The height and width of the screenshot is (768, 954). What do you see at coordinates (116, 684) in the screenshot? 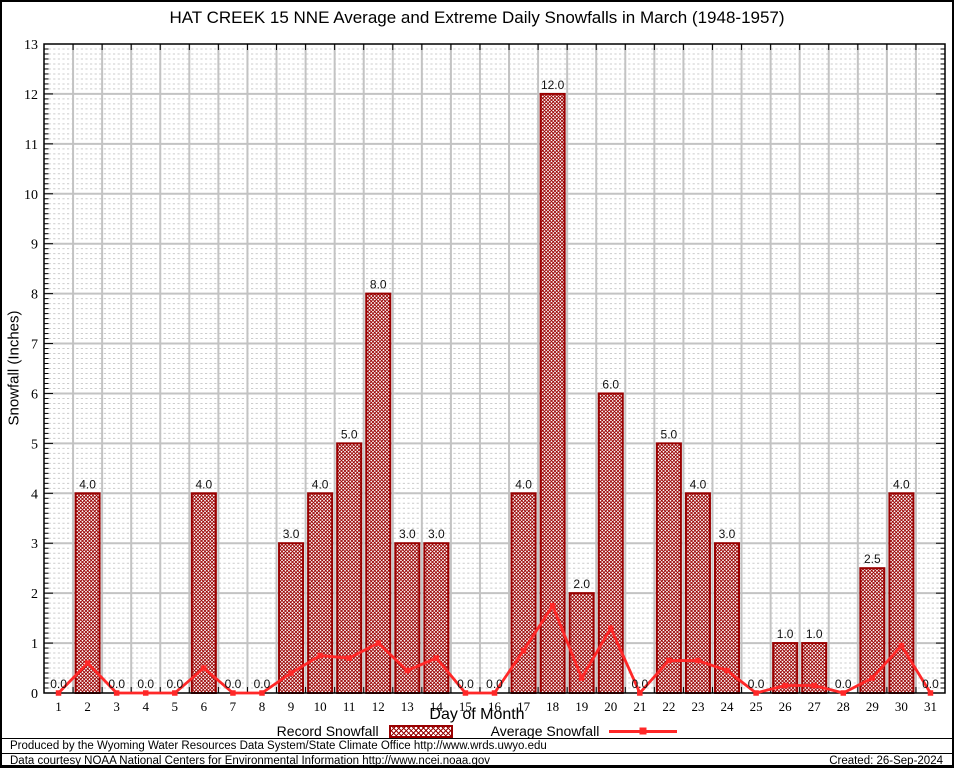
I see `bar-label-day-3: 0.0` at bounding box center [116, 684].